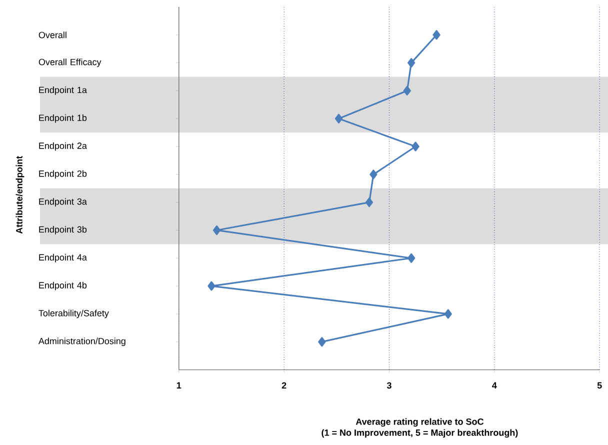 The image size is (608, 445). I want to click on x-axis-title: Average rating relative to SoC (1 = No Improvement, 5 = Major breakthrough), so click(420, 428).